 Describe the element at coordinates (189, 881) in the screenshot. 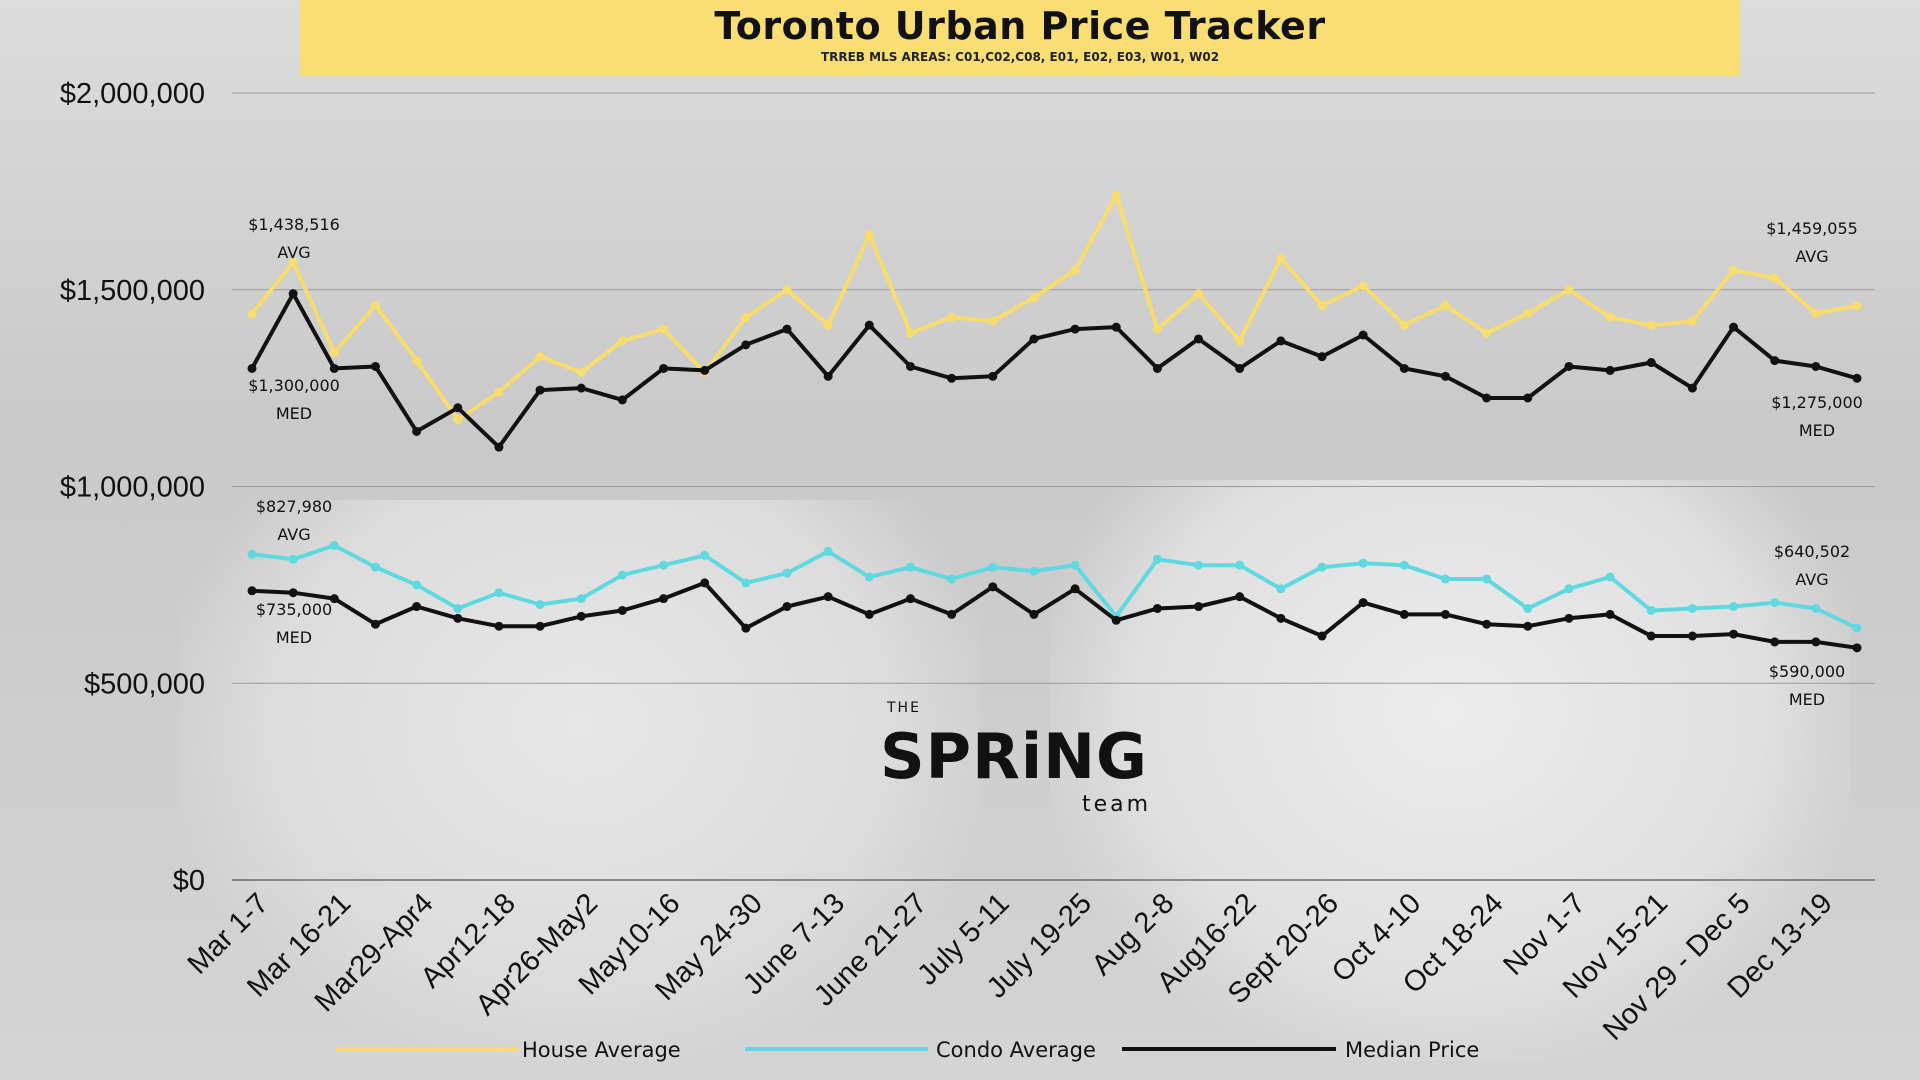

I see `y-tick-label: $0` at that location.